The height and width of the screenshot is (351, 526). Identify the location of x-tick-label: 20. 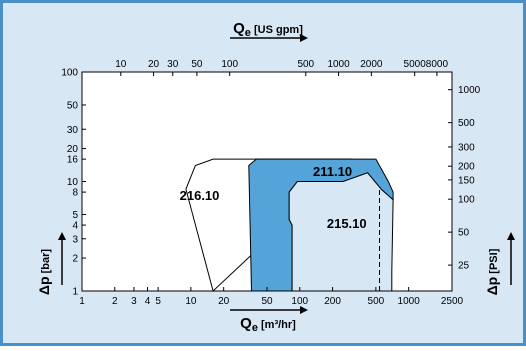
(224, 301).